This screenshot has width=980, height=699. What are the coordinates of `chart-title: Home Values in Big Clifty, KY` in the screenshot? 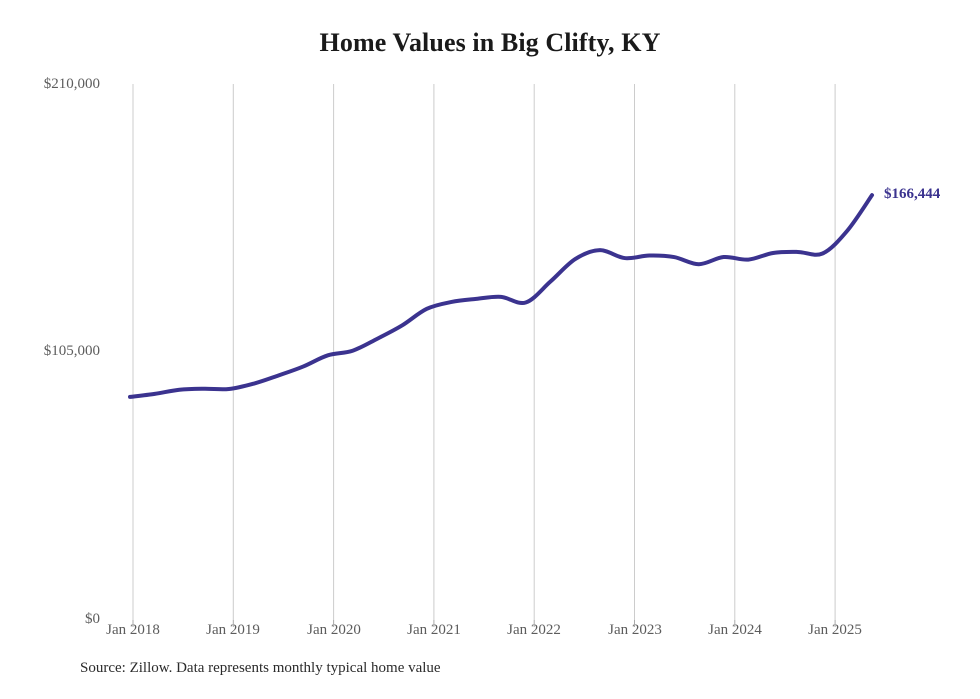 It's located at (490, 42).